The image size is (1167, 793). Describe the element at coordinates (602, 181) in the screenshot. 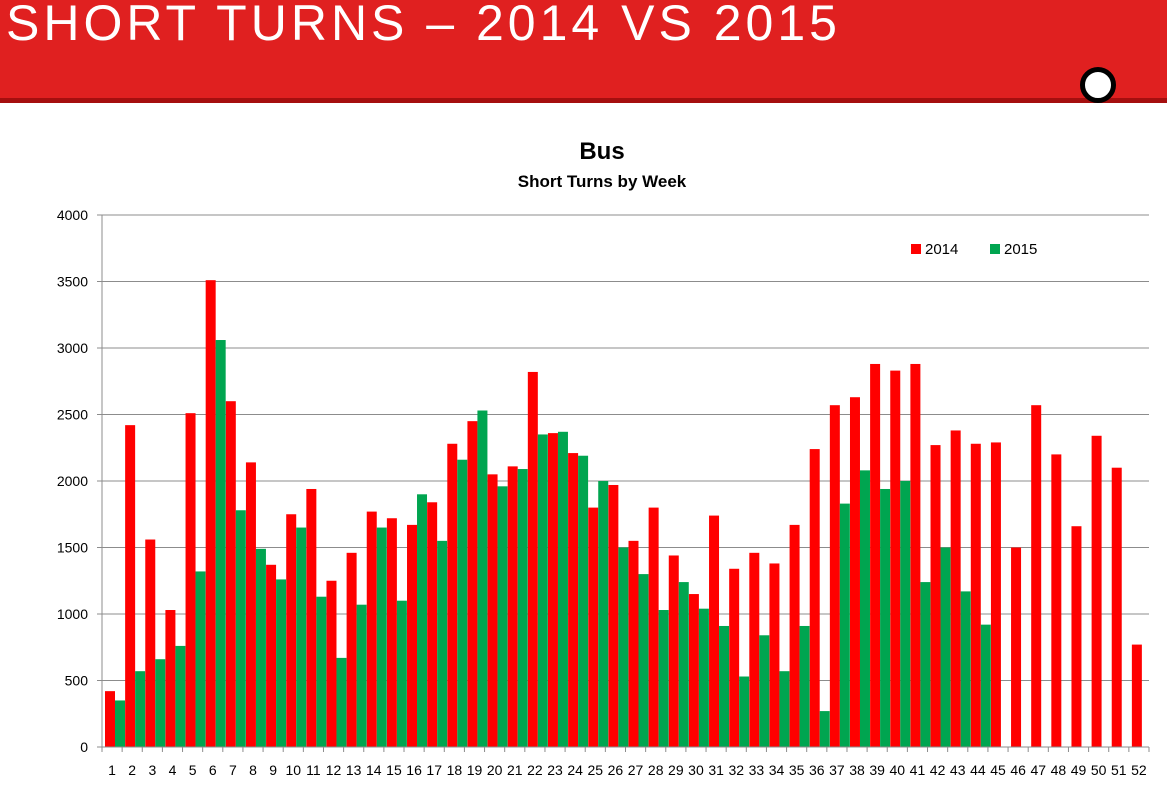

I see `chart-subtitle: Short Turns by Week` at that location.